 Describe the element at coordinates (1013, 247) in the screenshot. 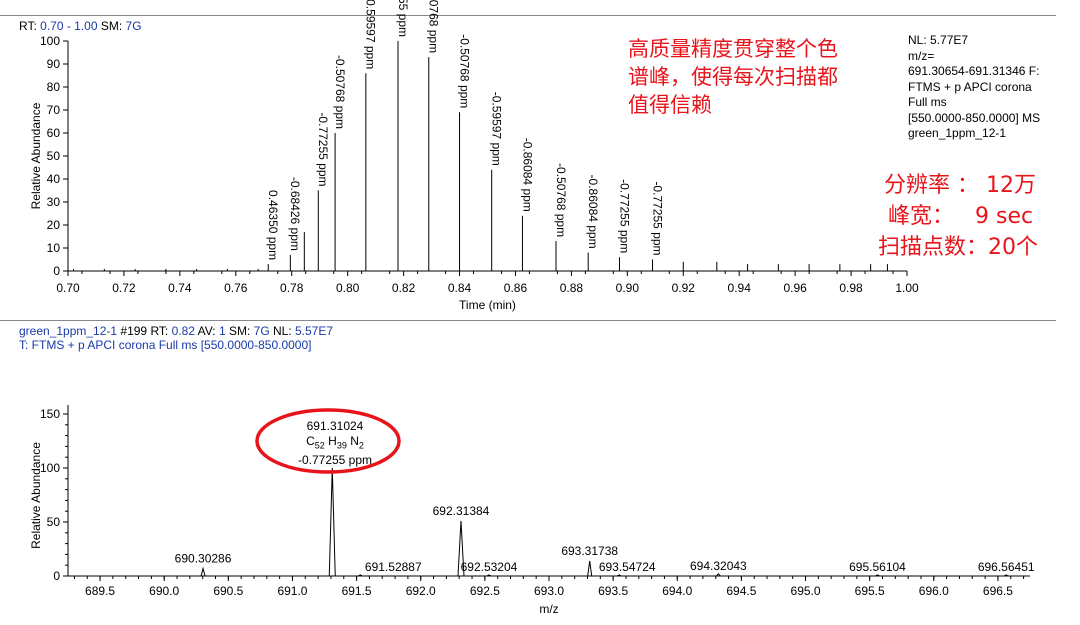

I see `stat-value: 20个` at that location.